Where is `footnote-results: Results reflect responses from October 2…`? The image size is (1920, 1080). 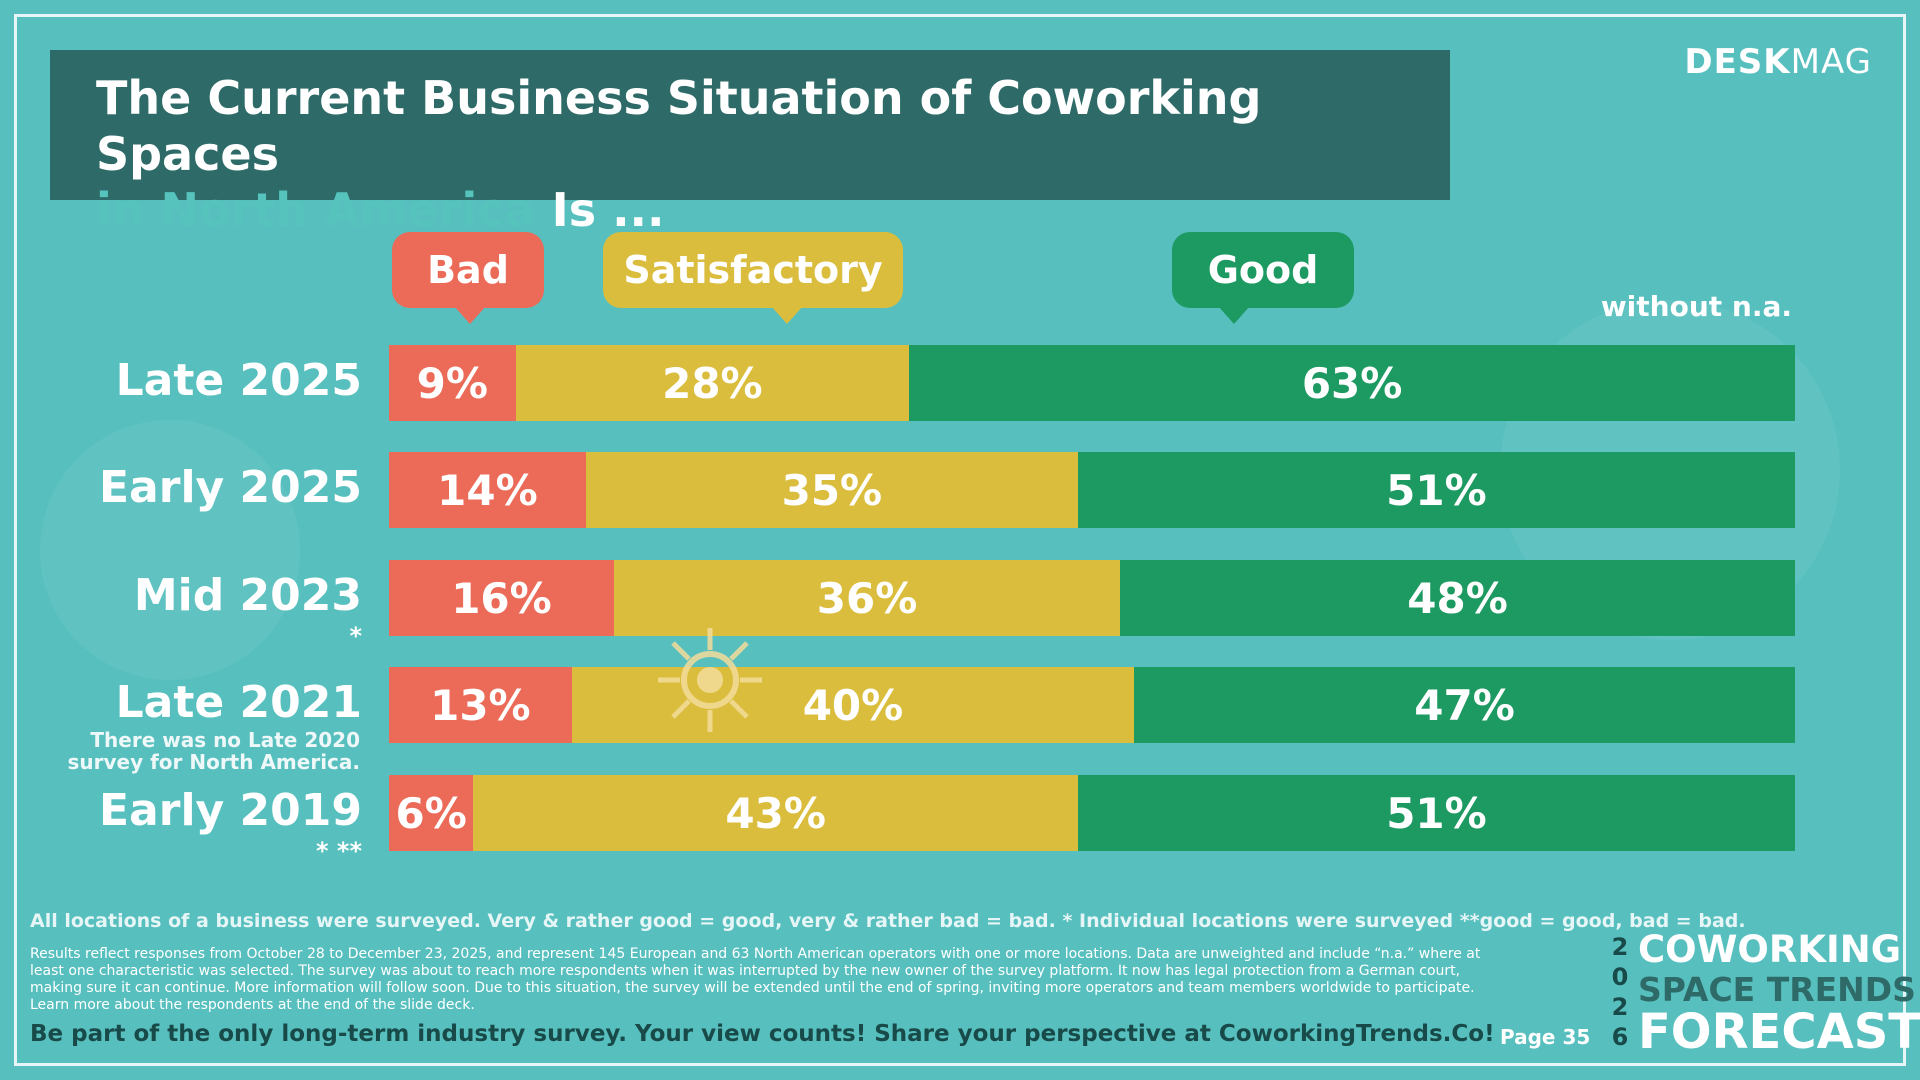 footnote-results: Results reflect responses from October 2… is located at coordinates (755, 979).